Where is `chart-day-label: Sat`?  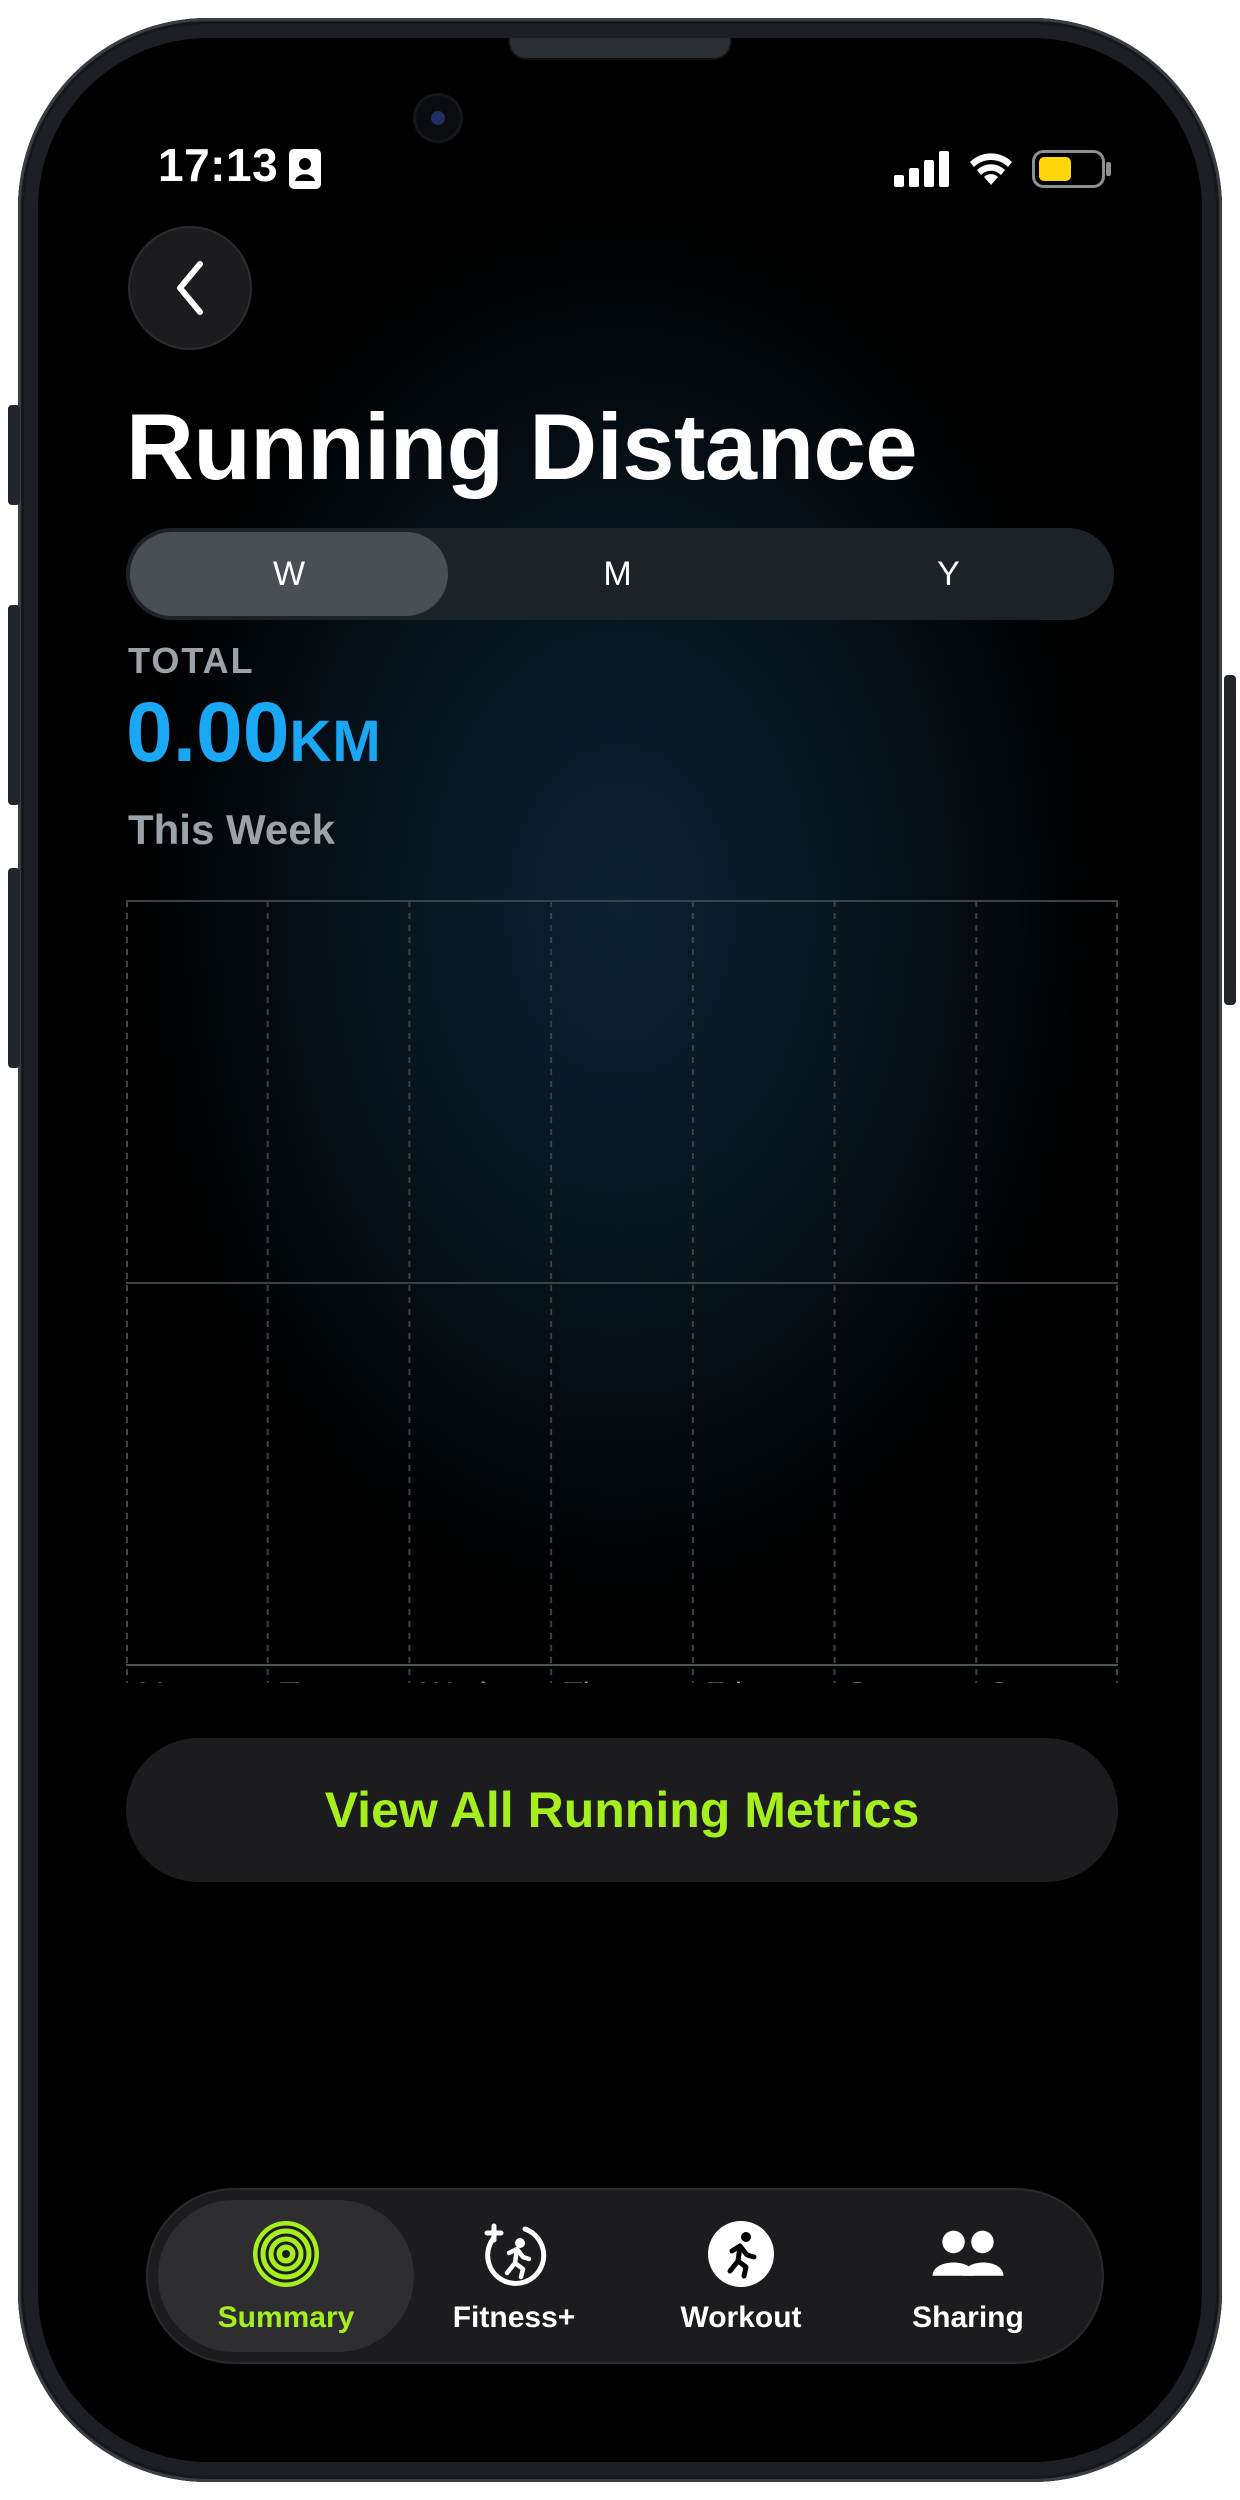 chart-day-label: Sat is located at coordinates (871, 1679).